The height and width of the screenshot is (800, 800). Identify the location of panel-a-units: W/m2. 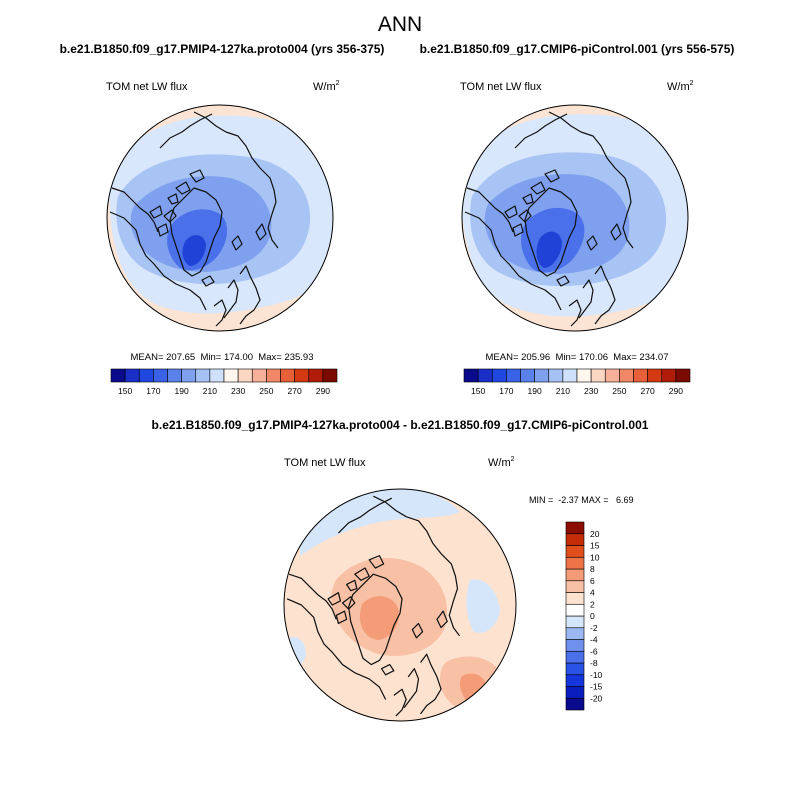
(326, 86).